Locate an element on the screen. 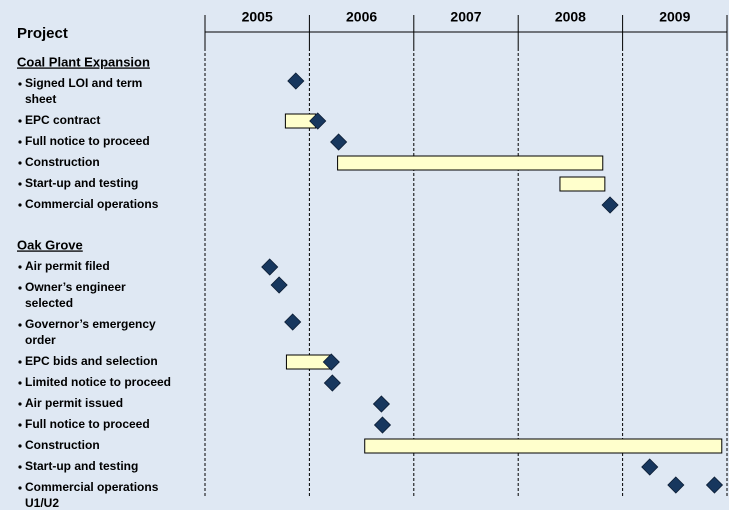 Image resolution: width=729 pixels, height=510 pixels. task-label: EPC contract is located at coordinates (62, 120).